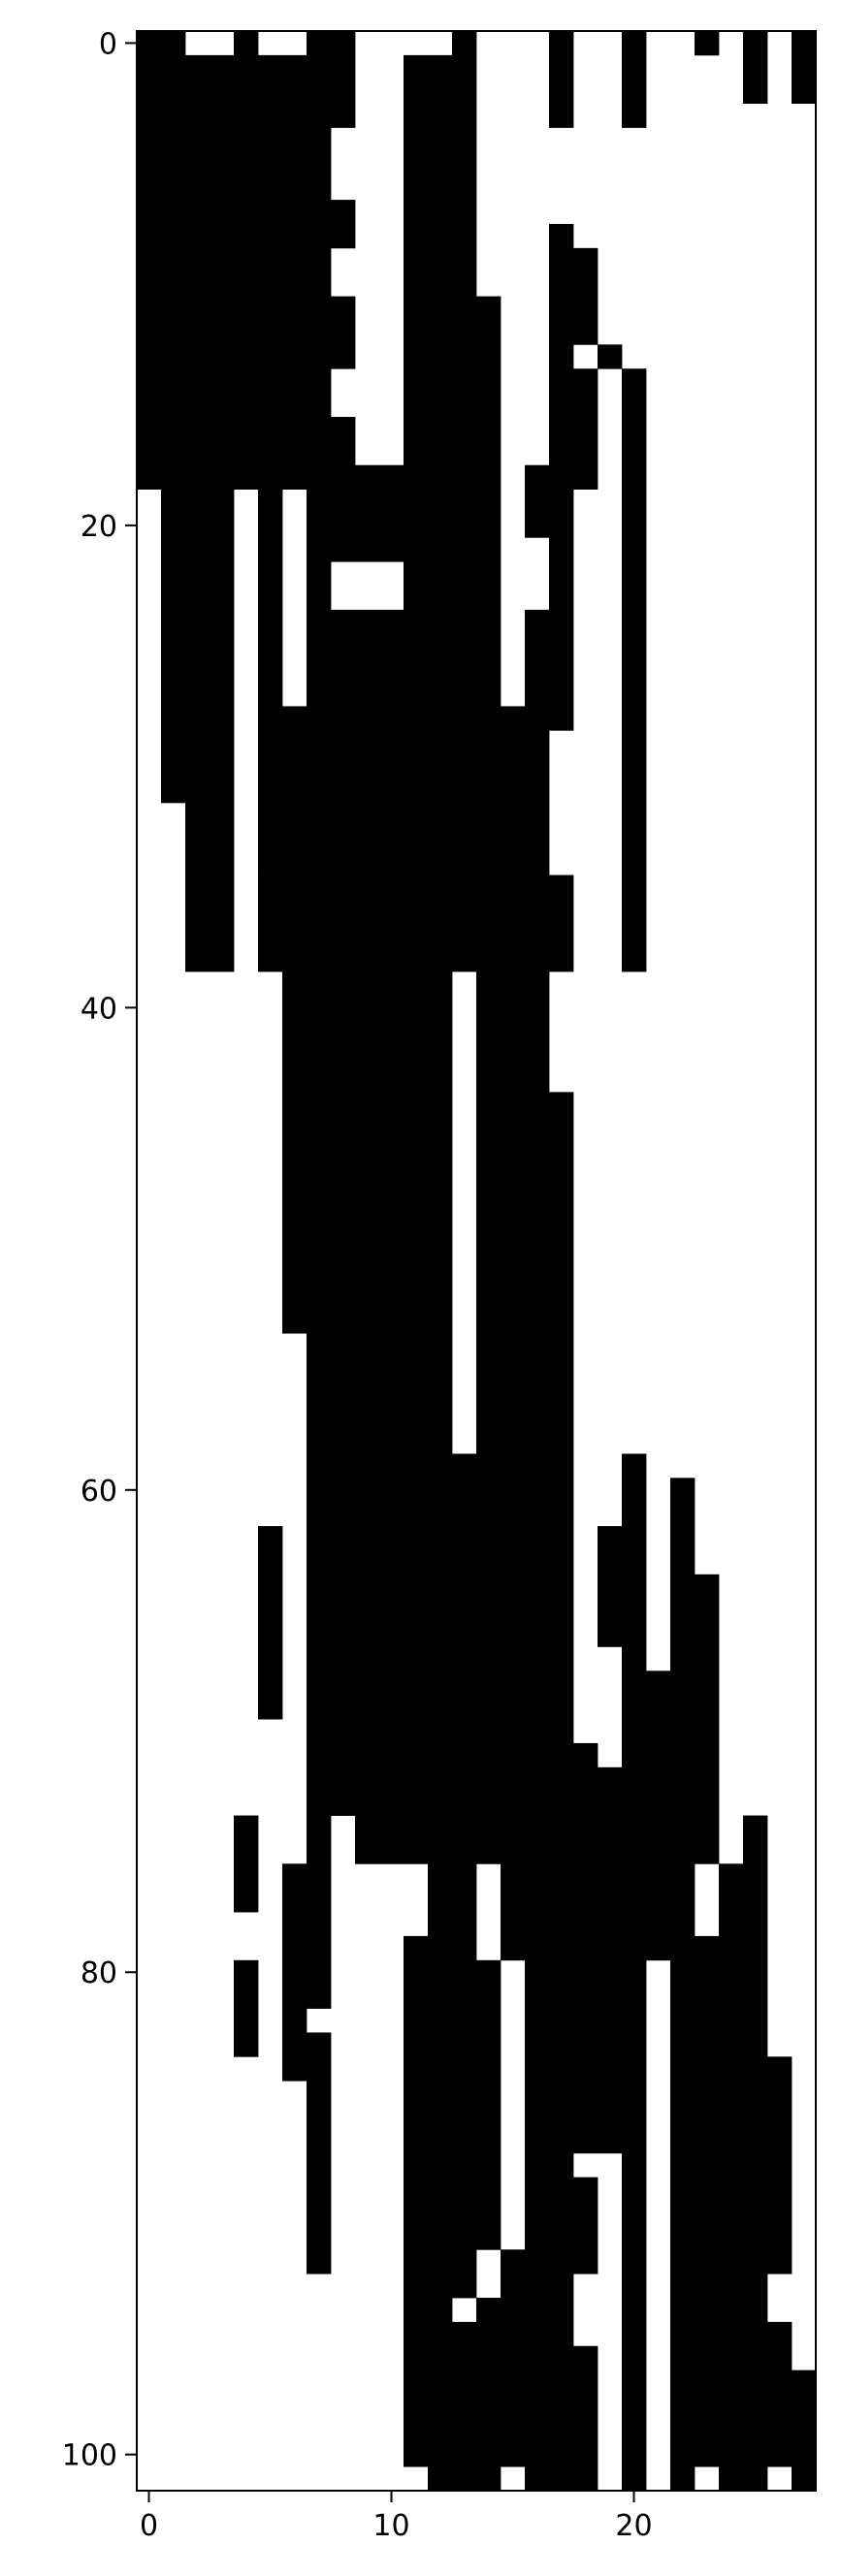  What do you see at coordinates (99, 527) in the screenshot?
I see `y-tick-label: 20` at bounding box center [99, 527].